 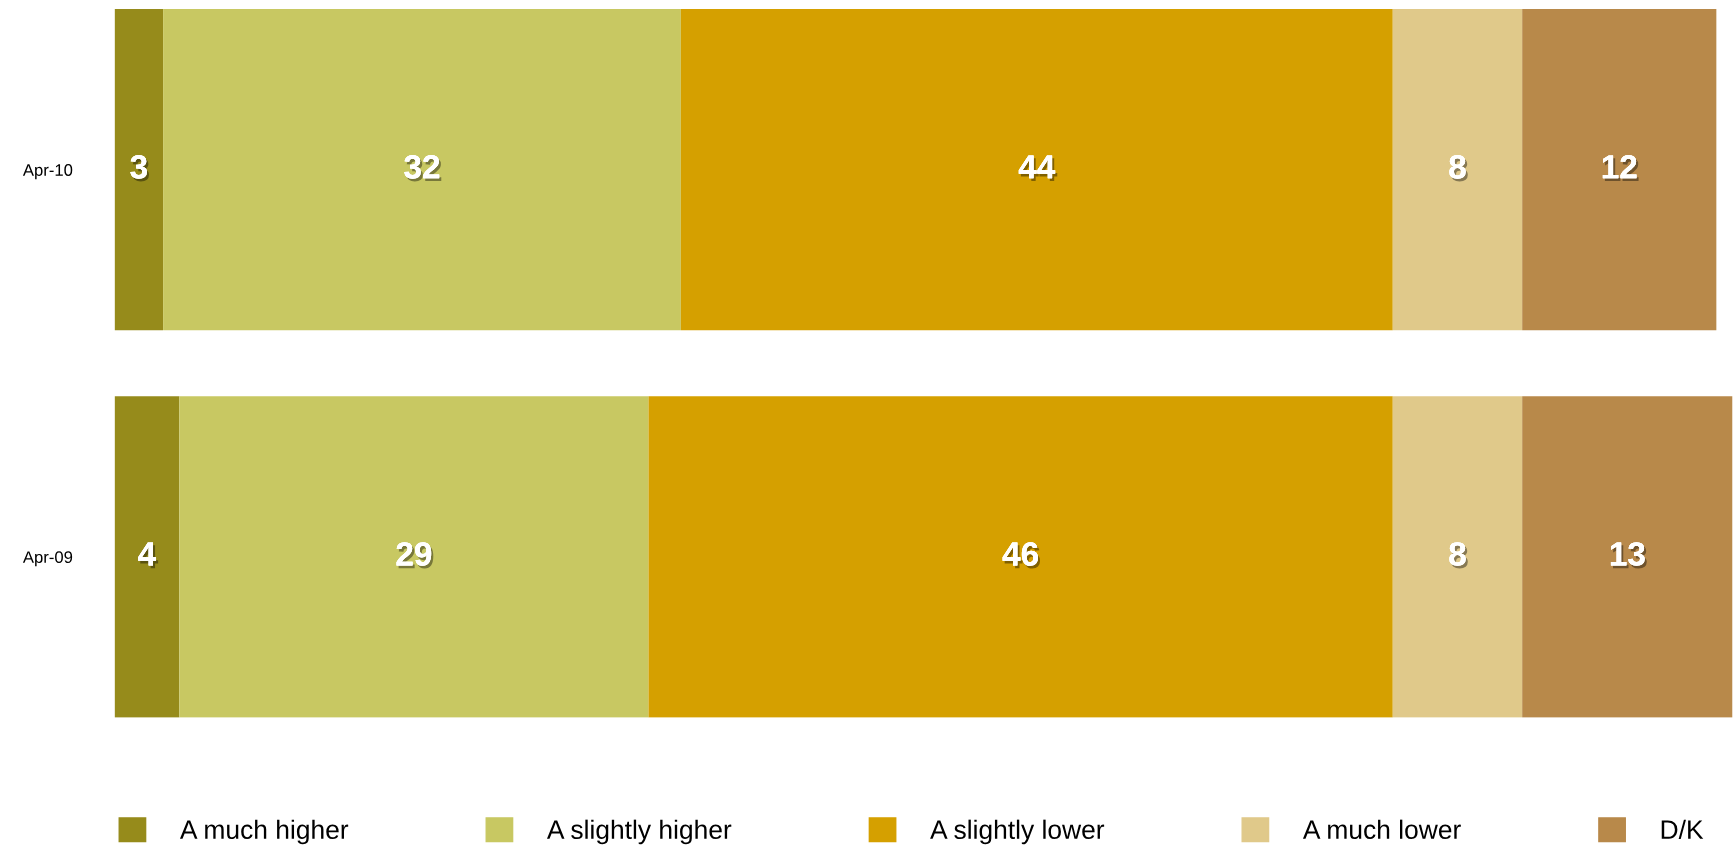 What do you see at coordinates (47, 172) in the screenshot?
I see `y-tick-label: Apr-10` at bounding box center [47, 172].